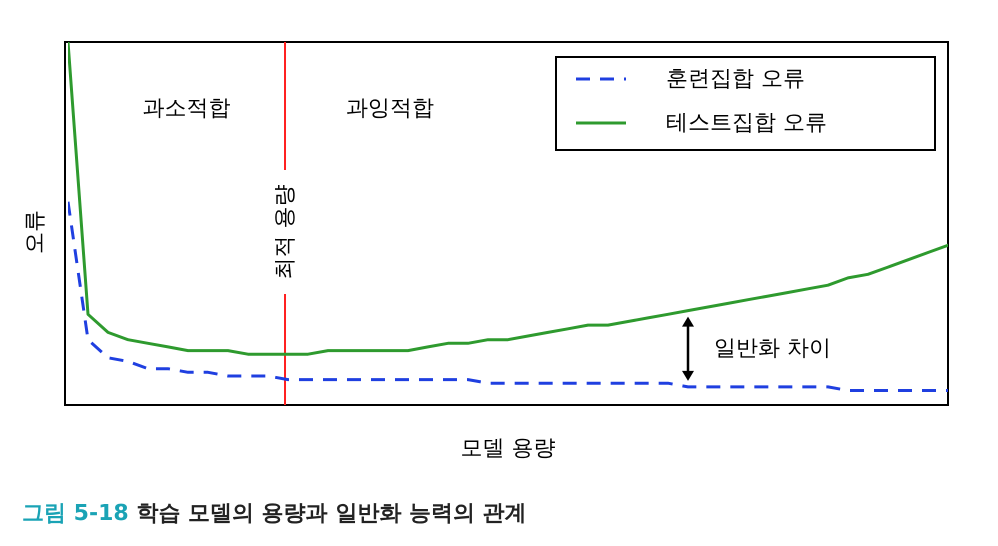  What do you see at coordinates (285, 232) in the screenshot?
I see `annotation: 최적 용량` at bounding box center [285, 232].